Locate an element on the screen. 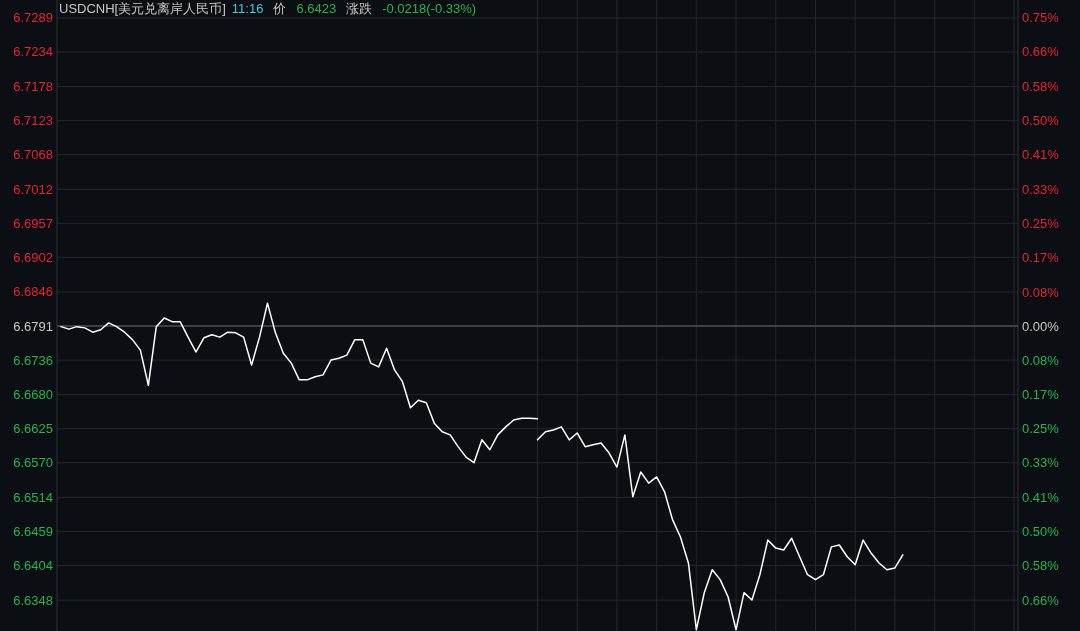  annotation: 11:16 is located at coordinates (247, 8).